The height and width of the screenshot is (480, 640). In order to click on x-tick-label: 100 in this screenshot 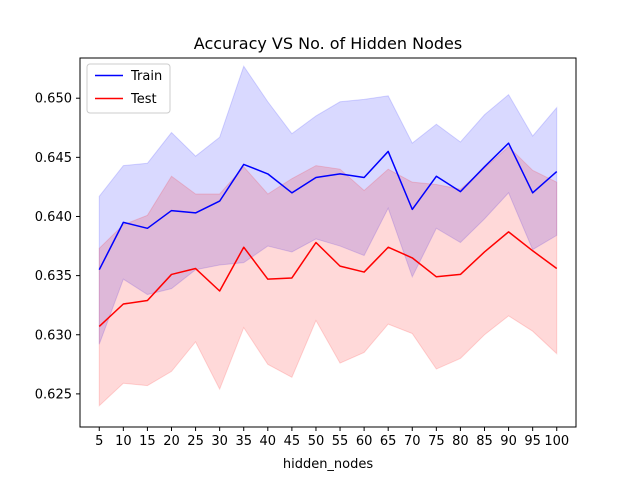, I will do `click(556, 441)`.